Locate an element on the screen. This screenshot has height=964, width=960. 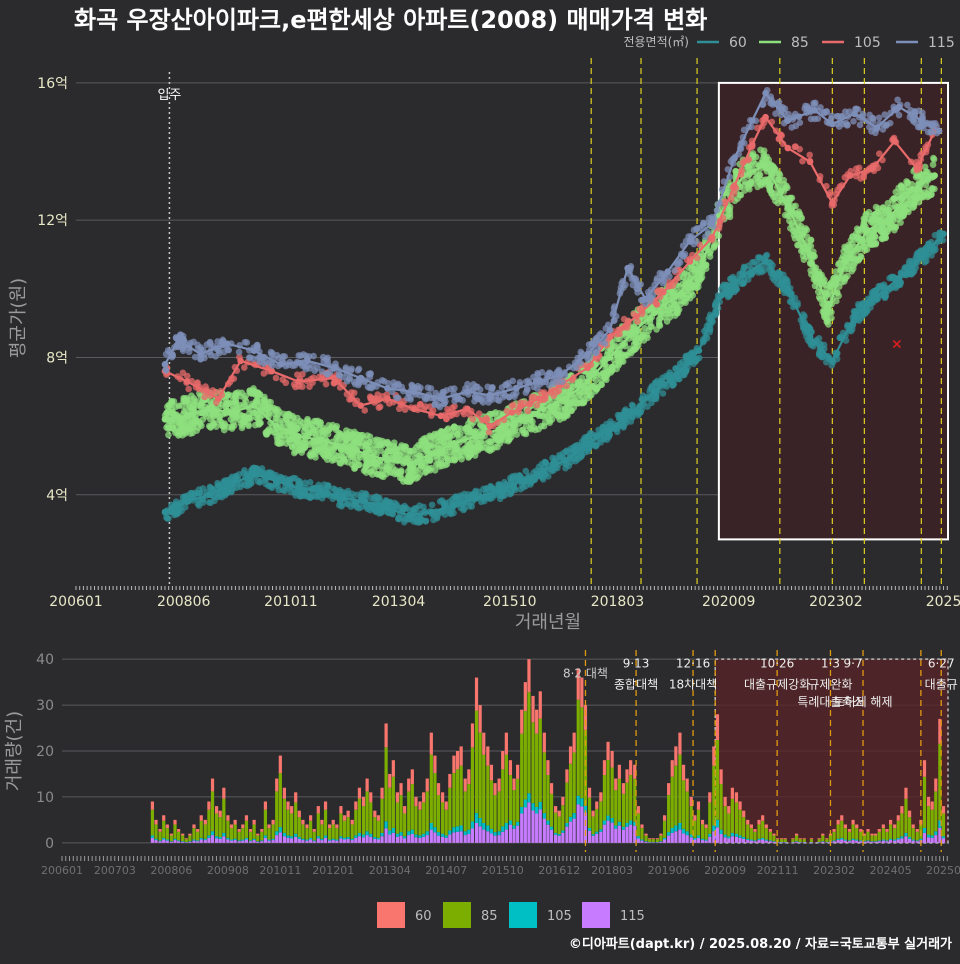
x-tick-label: 202009 is located at coordinates (728, 602).